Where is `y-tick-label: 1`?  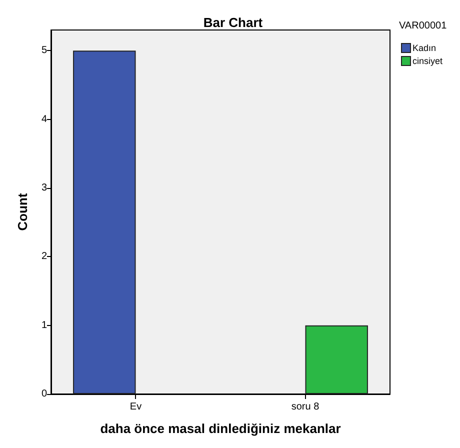
y-tick-label: 1 is located at coordinates (44, 325).